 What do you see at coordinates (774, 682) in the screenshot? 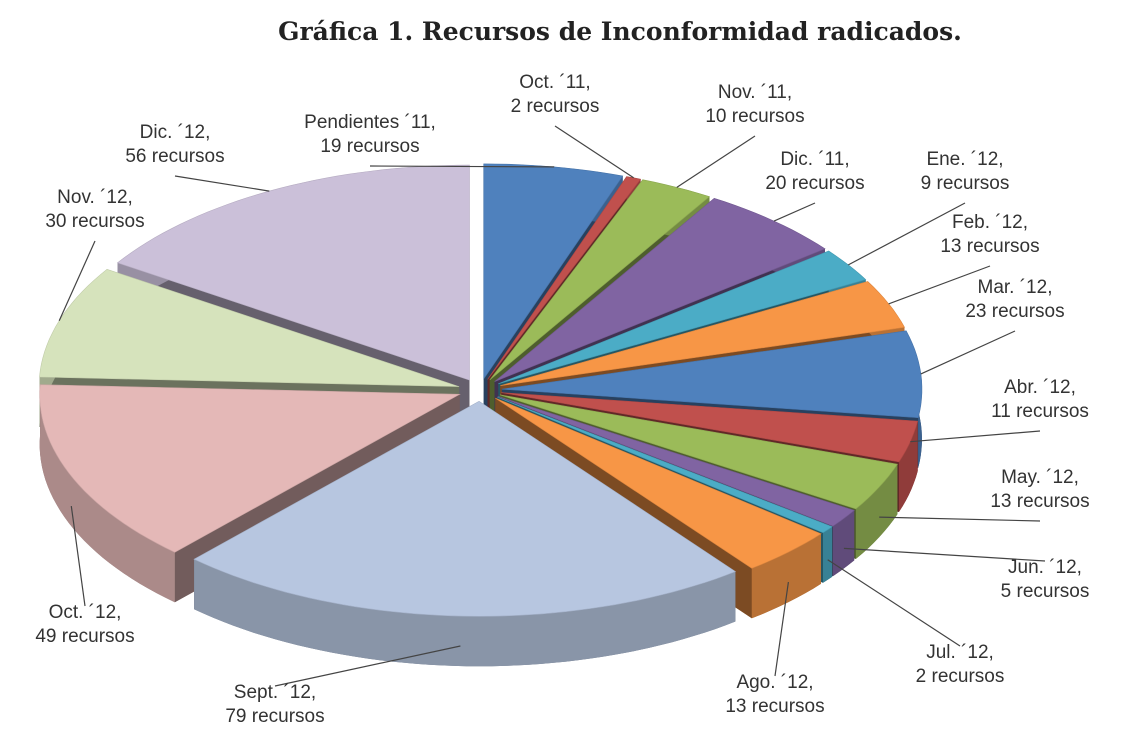
I see `data-label-category: Ago. ´12,` at bounding box center [774, 682].